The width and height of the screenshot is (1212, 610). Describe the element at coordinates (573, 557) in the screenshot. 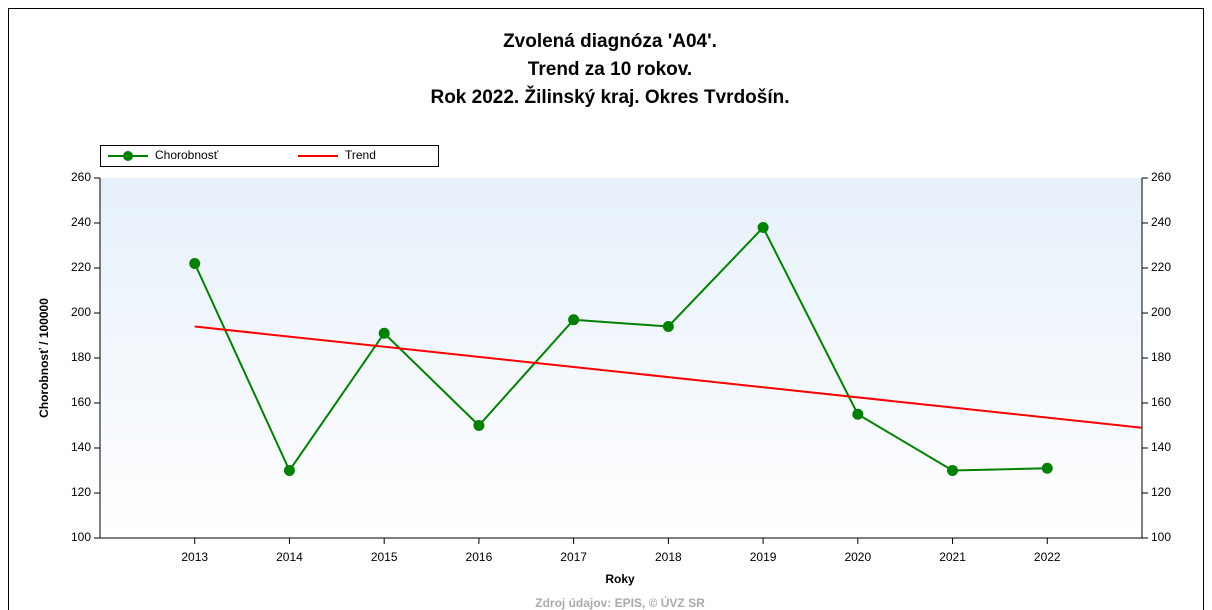

I see `x-tick-label: 2017` at that location.